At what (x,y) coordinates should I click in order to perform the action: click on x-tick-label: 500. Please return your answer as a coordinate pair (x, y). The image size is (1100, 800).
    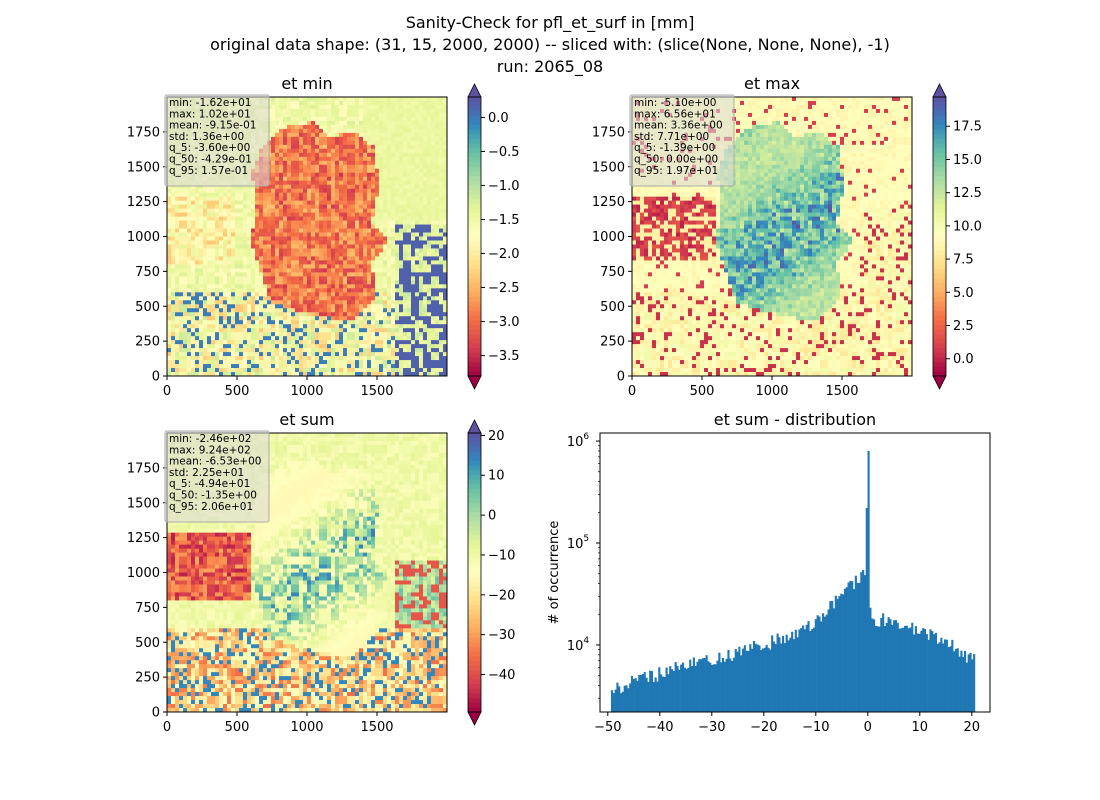
    Looking at the image, I should click on (237, 391).